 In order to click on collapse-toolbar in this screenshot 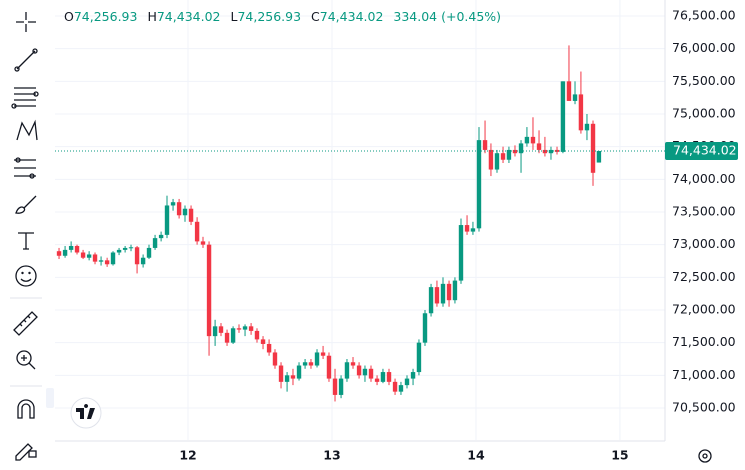, I will do `click(50, 398)`.